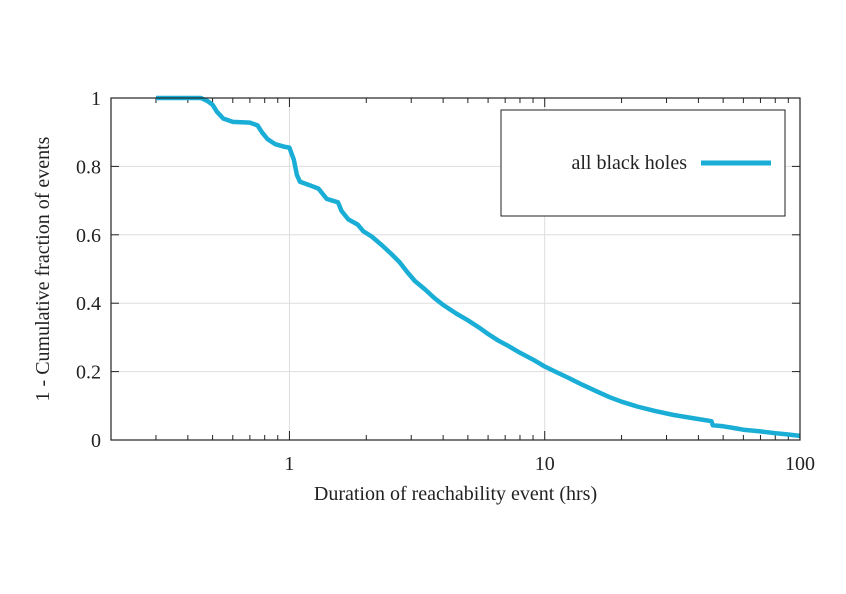 The height and width of the screenshot is (594, 846). Describe the element at coordinates (88, 304) in the screenshot. I see `y-tick-label: 0.4` at that location.